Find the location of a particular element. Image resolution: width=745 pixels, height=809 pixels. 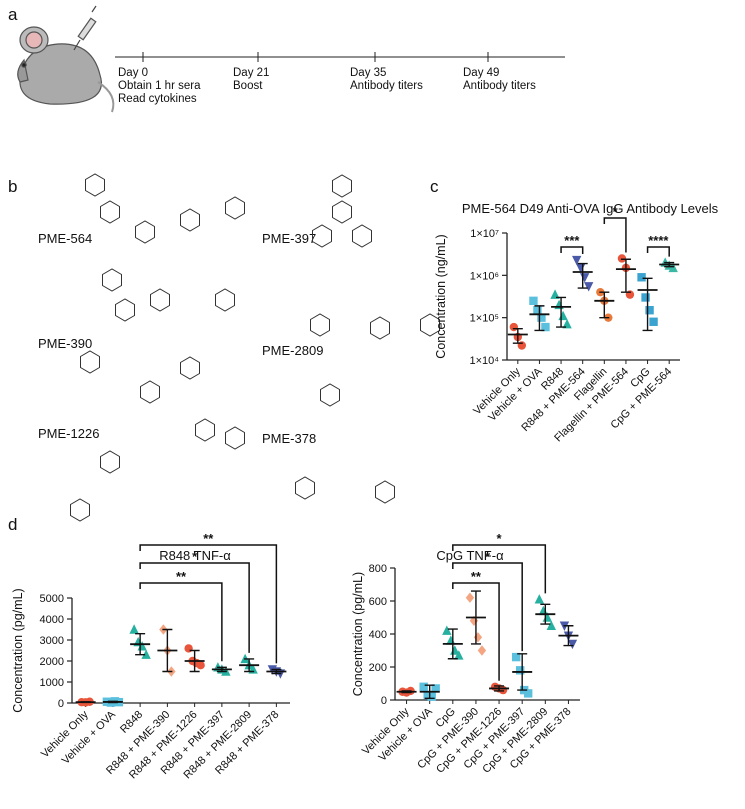

panel-label: c is located at coordinates (434, 186).